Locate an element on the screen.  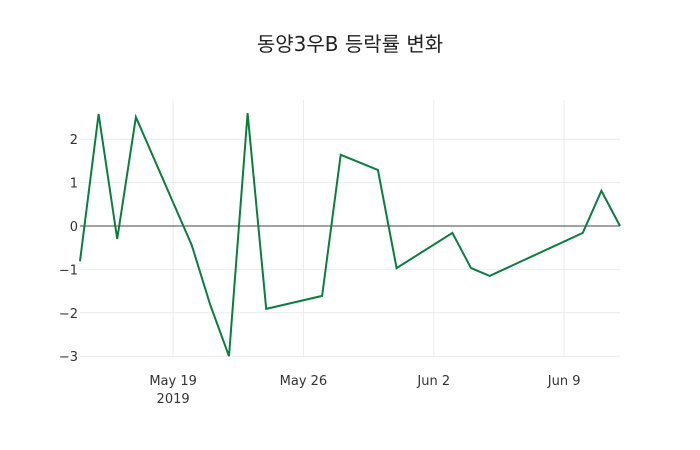
x-tick-label: May 26 is located at coordinates (304, 381).